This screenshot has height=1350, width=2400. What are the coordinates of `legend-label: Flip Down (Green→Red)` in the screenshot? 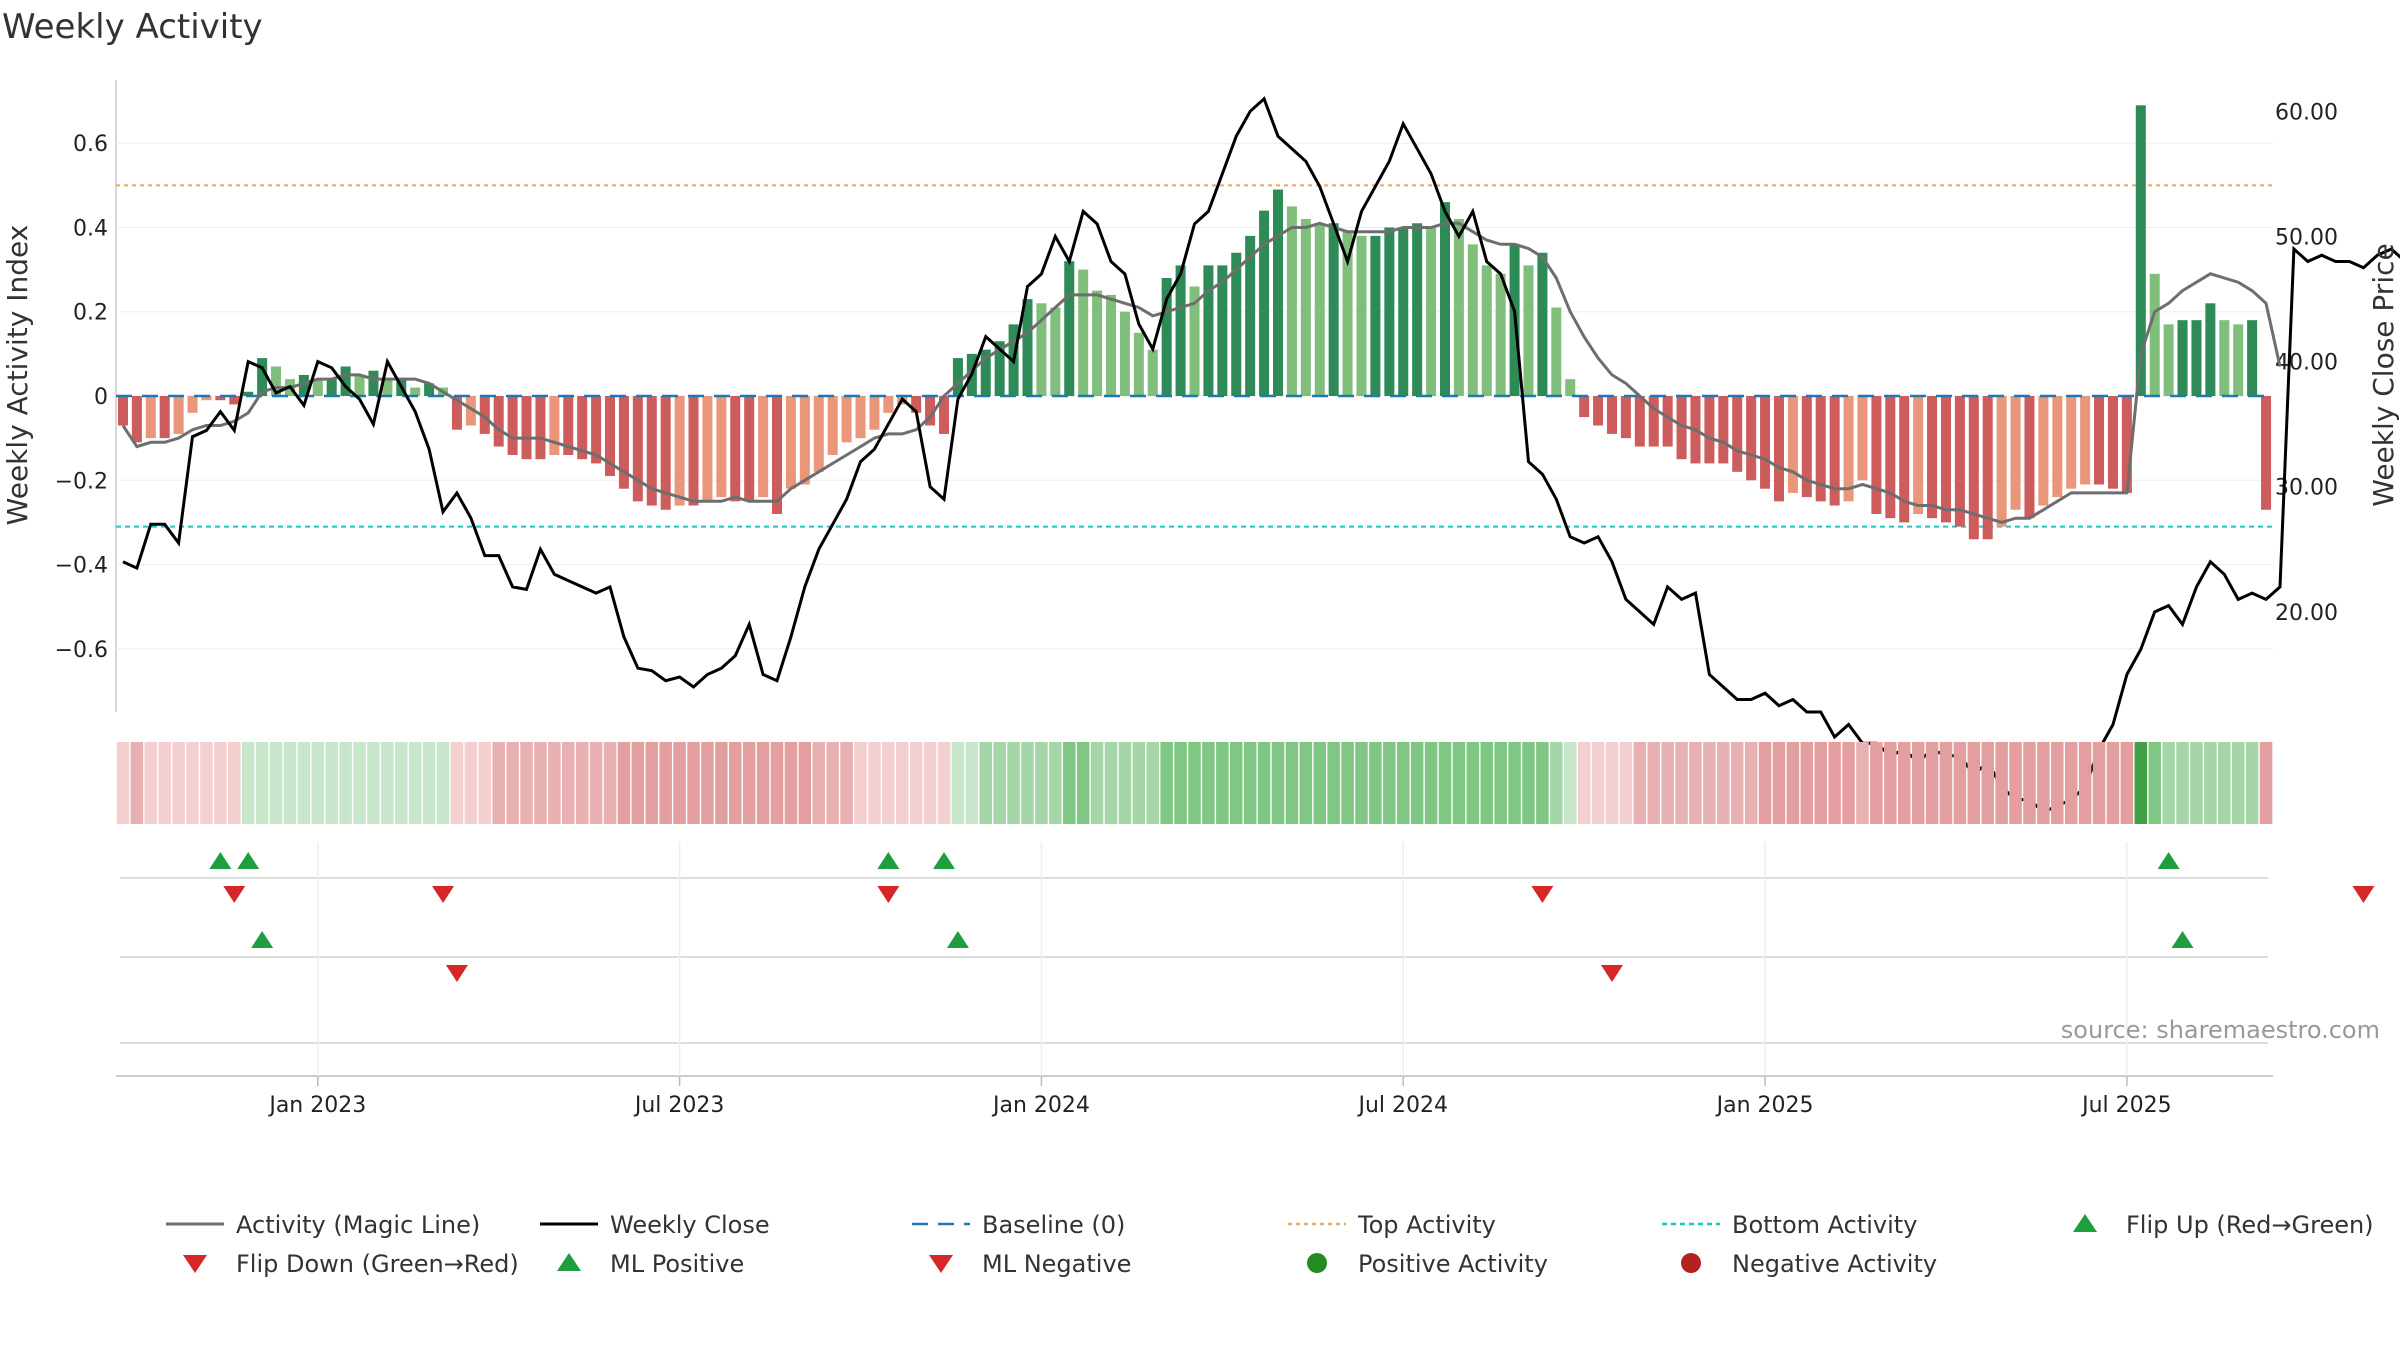 It's located at (377, 1264).